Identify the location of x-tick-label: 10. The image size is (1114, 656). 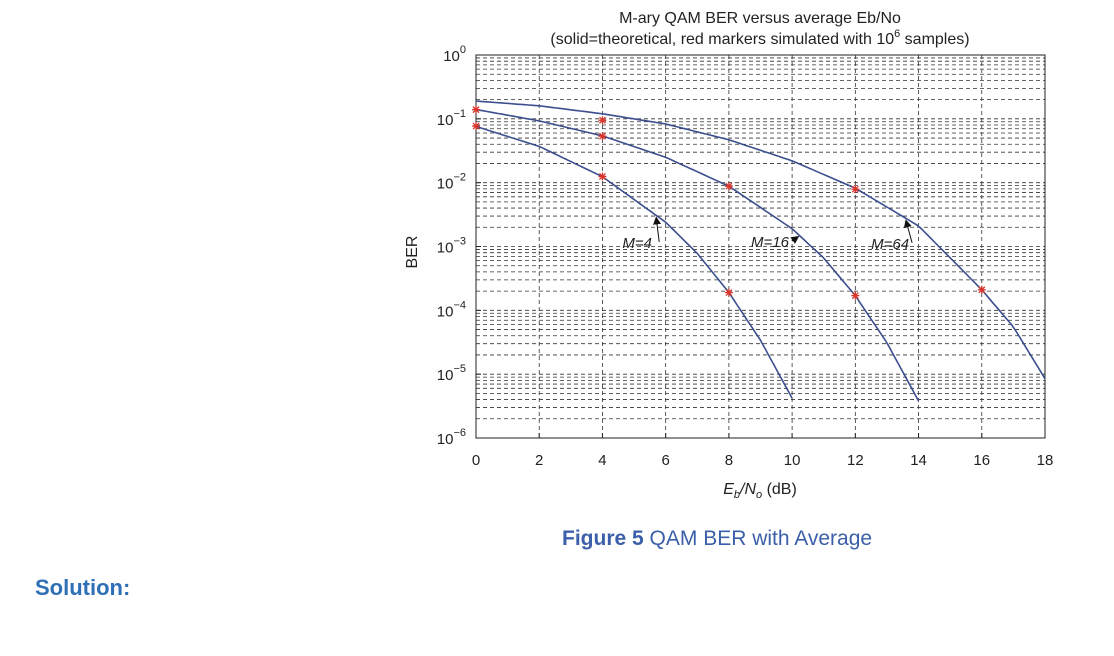
(792, 460).